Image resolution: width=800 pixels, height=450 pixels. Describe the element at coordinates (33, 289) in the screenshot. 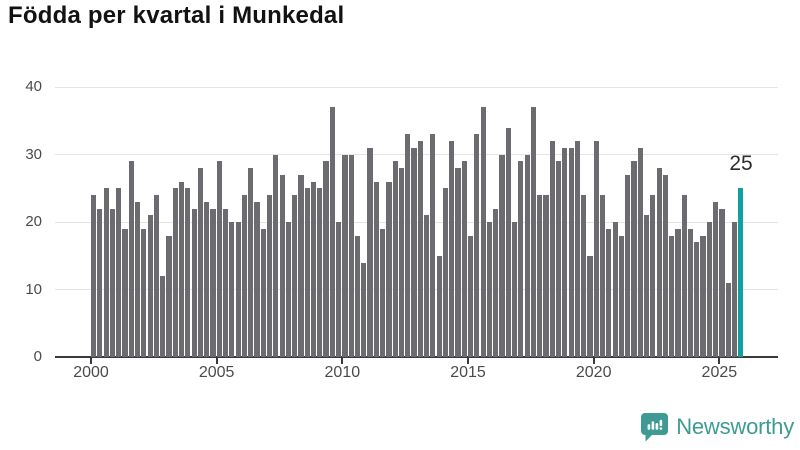

I see `y-axis-label-10: 10` at that location.